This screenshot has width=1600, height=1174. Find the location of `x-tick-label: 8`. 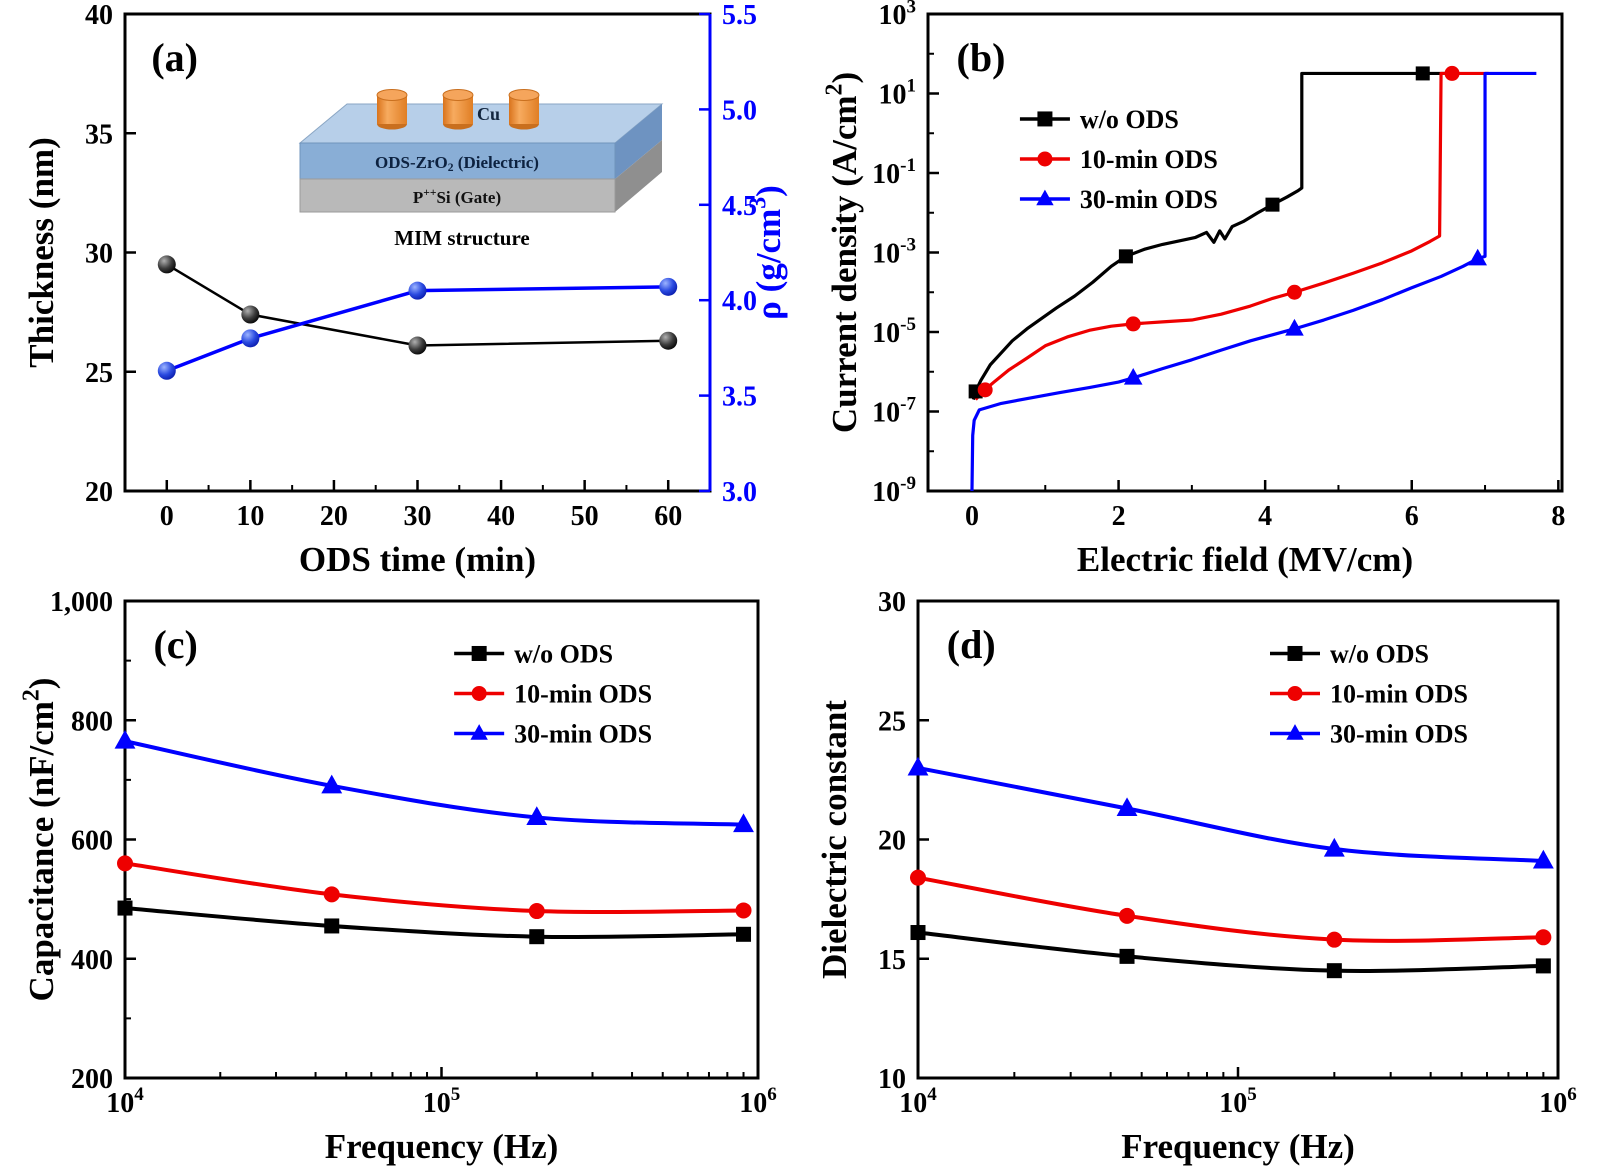

x-tick-label: 8 is located at coordinates (1558, 516).